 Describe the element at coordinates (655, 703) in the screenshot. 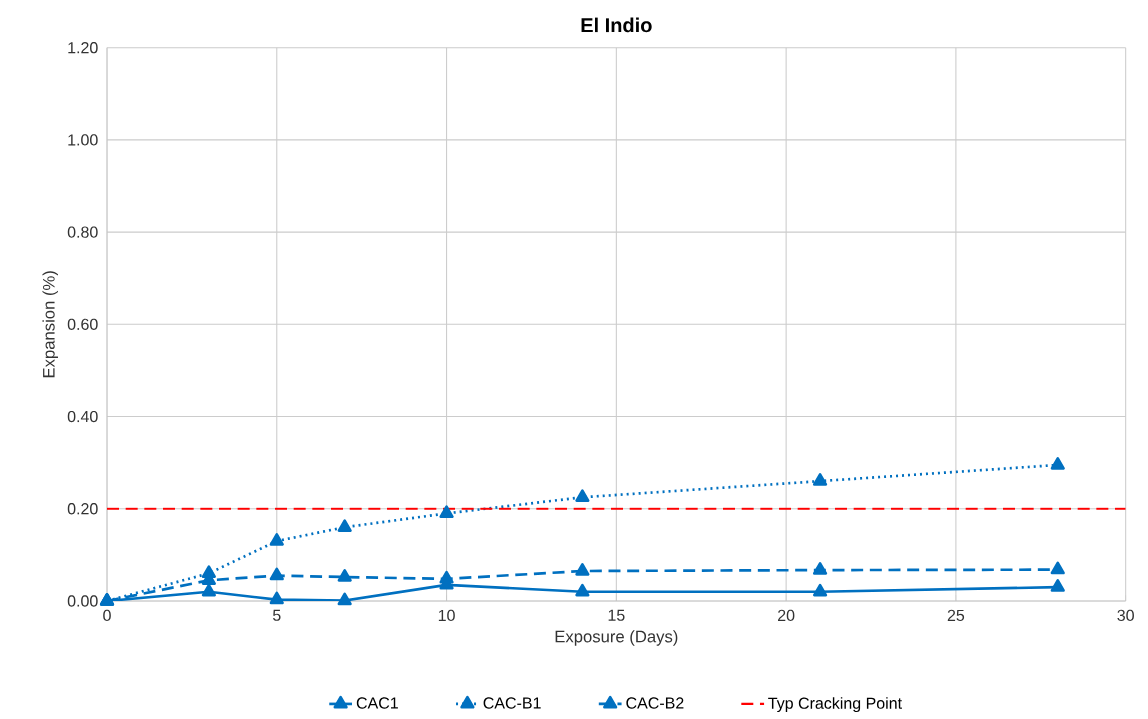

I see `legend-label: CAC-B2` at that location.